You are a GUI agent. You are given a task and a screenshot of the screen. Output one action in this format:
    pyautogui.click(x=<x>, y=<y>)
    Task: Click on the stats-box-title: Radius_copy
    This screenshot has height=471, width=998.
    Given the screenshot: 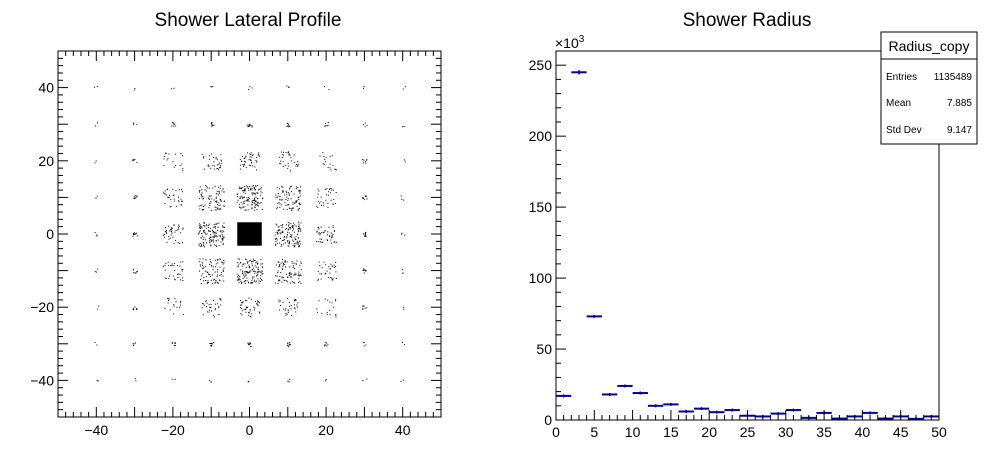 What is the action you would take?
    pyautogui.click(x=929, y=46)
    